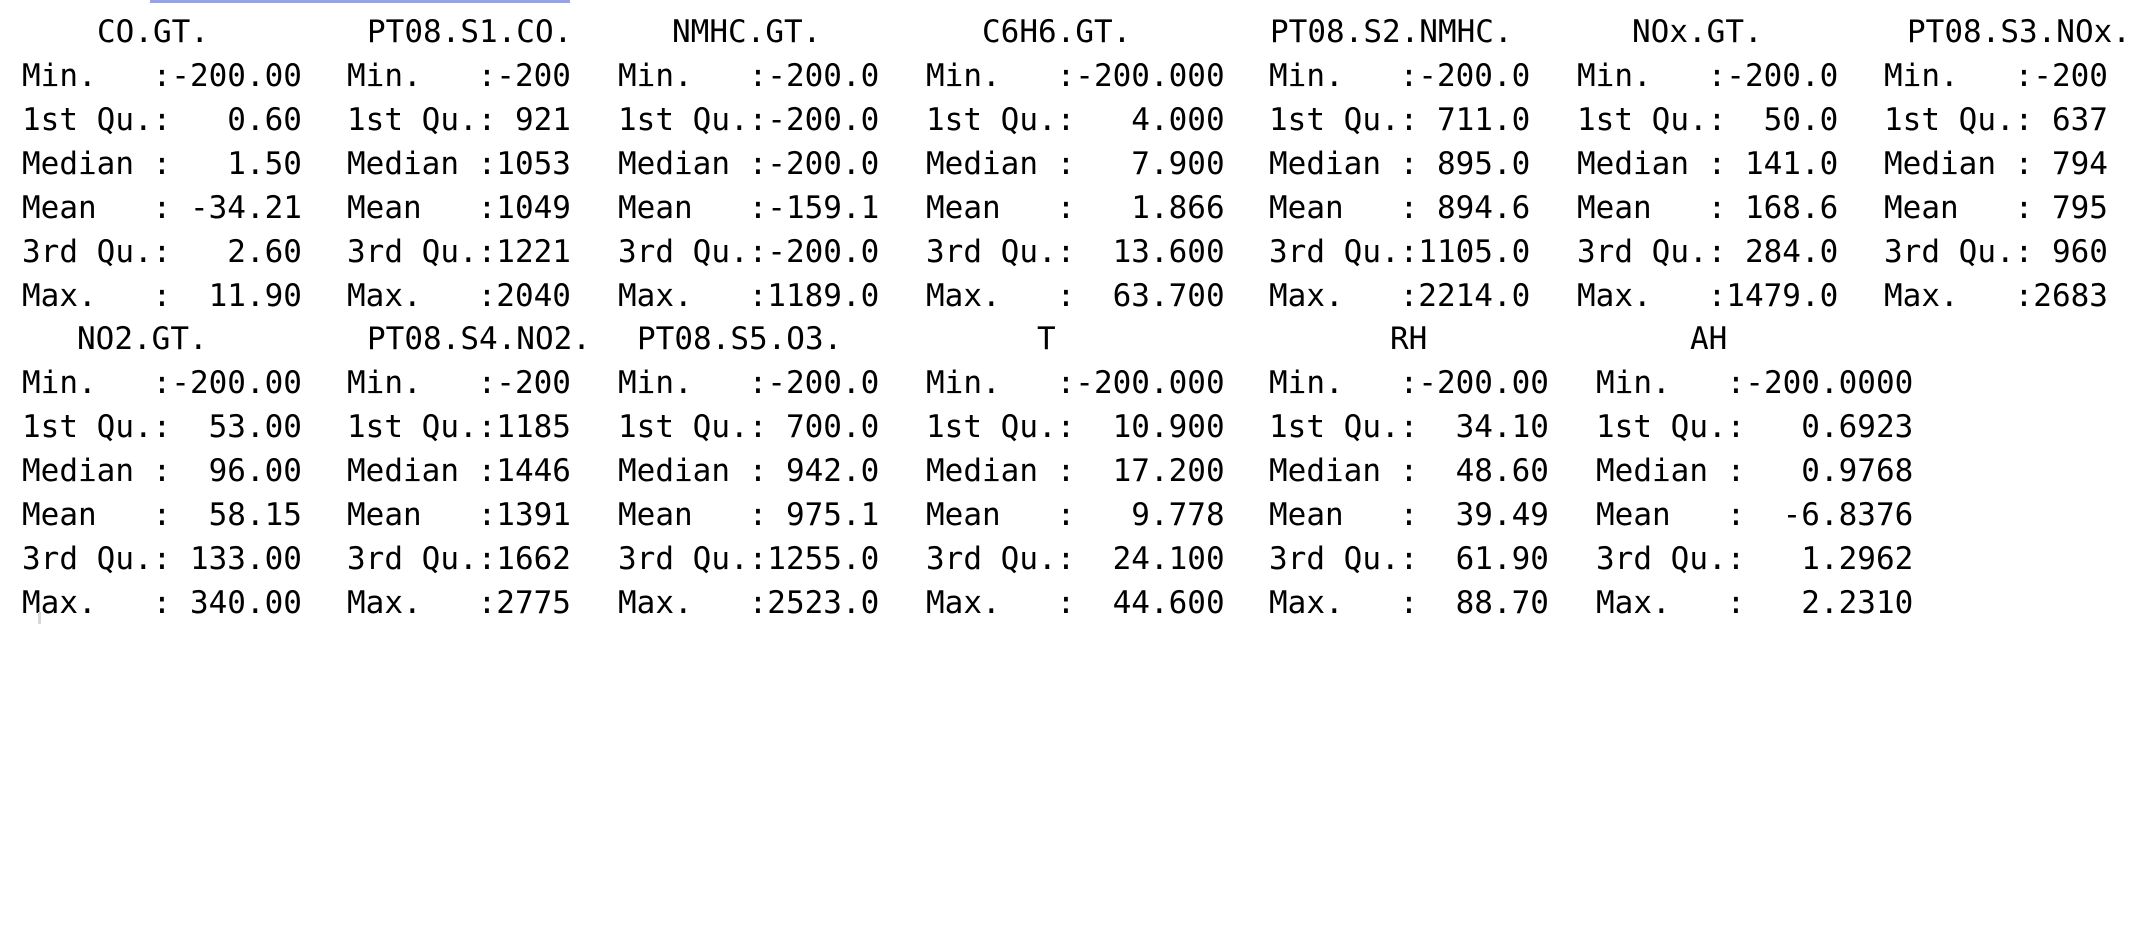 The width and height of the screenshot is (2130, 933). I want to click on previous-command-fragment, so click(360, 1).